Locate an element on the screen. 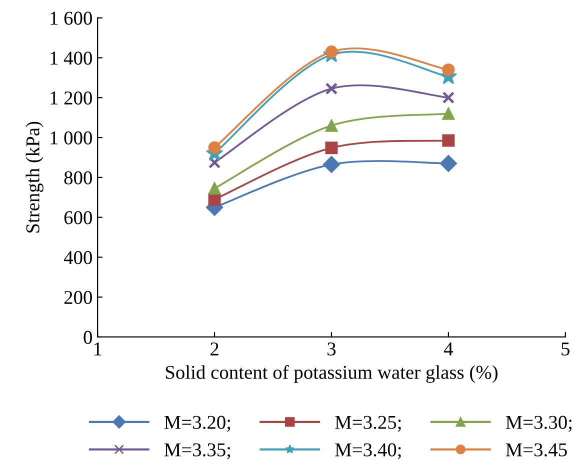 Image resolution: width=574 pixels, height=470 pixels. y-tick-label: 400 is located at coordinates (78, 257).